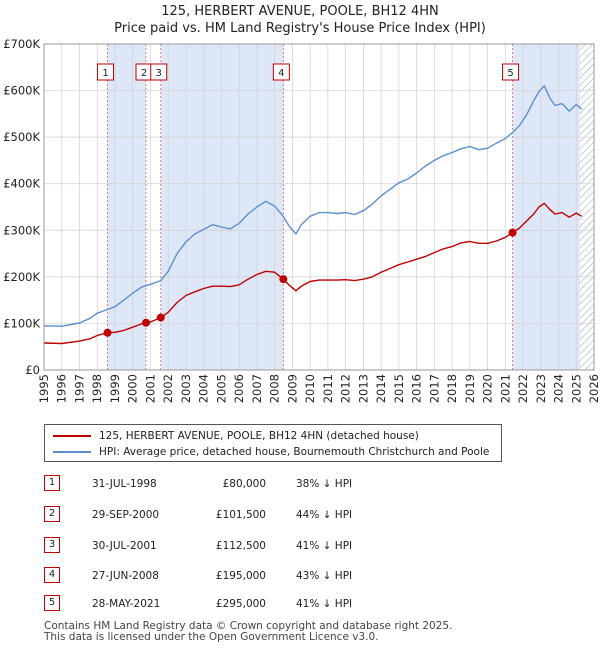  I want to click on sale-hpi-diff: 44% ↓ HPI, so click(324, 515).